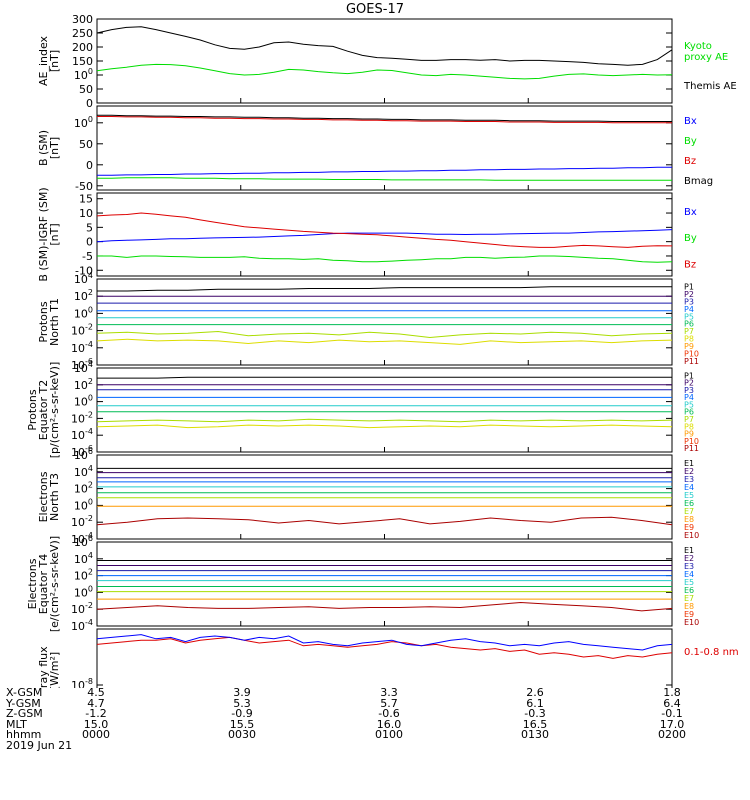 The width and height of the screenshot is (750, 800). What do you see at coordinates (689, 419) in the screenshot?
I see `legend-entry: P7` at bounding box center [689, 419].